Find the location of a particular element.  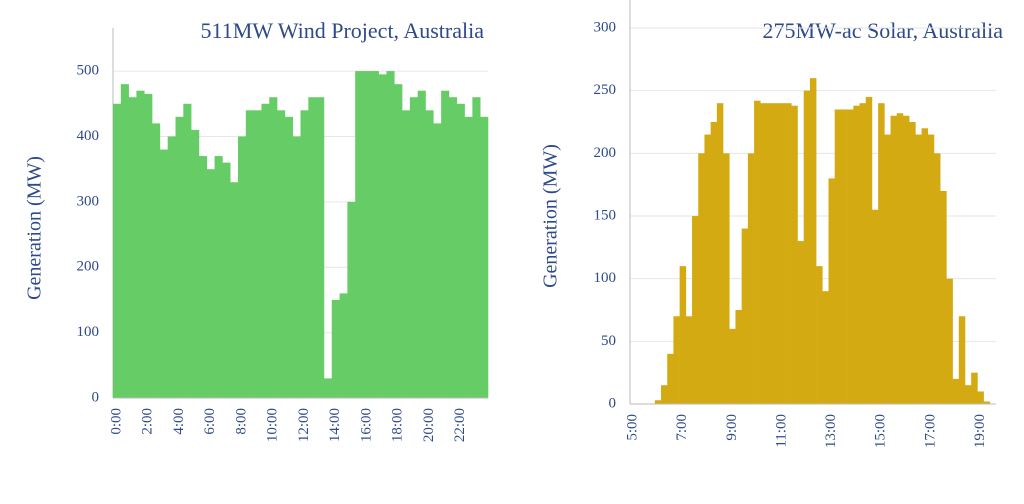

x-tick-label: 4:00 is located at coordinates (179, 421).